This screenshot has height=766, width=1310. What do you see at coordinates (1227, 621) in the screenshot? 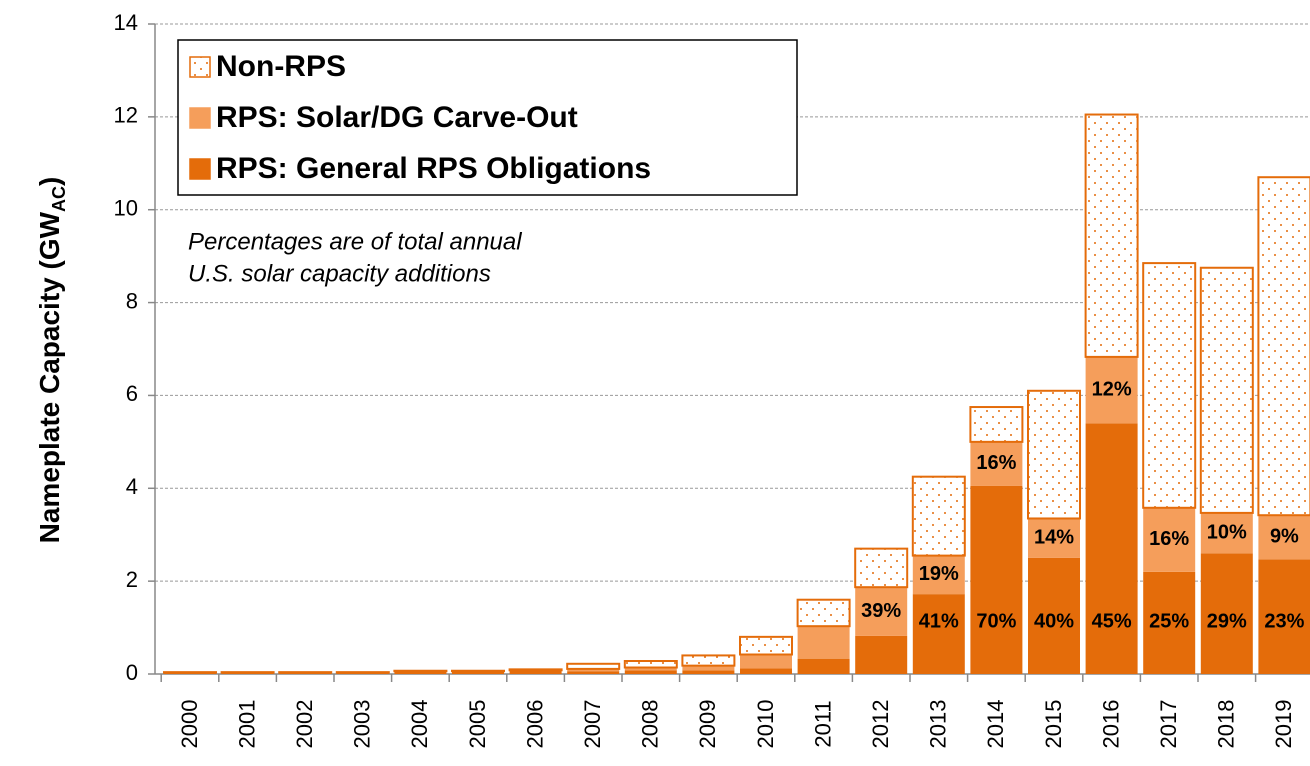
I see `percent-label: 29%` at bounding box center [1227, 621].